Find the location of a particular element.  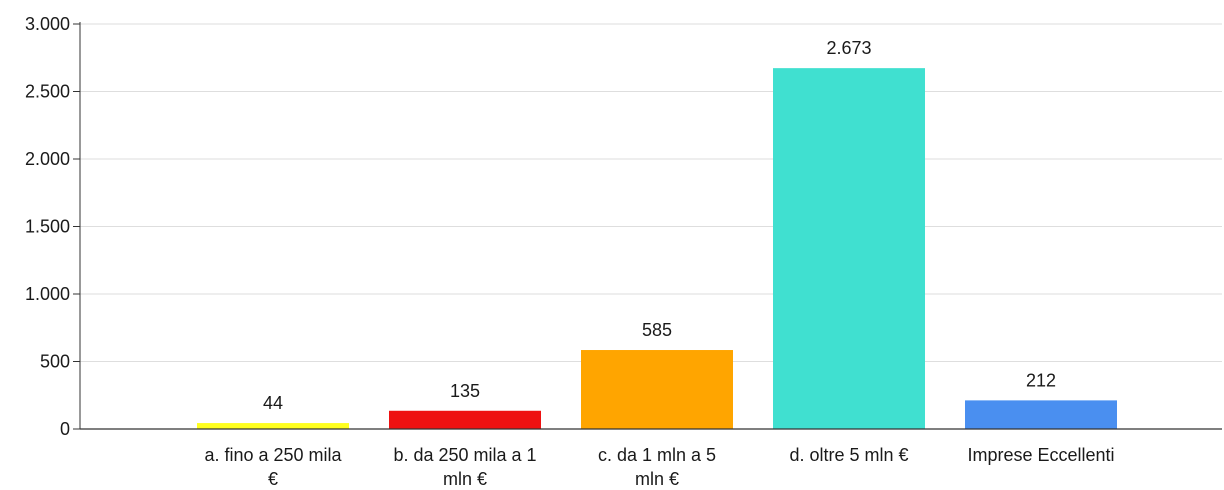

x-category-label: d. oltre 5 mln € is located at coordinates (848, 455).